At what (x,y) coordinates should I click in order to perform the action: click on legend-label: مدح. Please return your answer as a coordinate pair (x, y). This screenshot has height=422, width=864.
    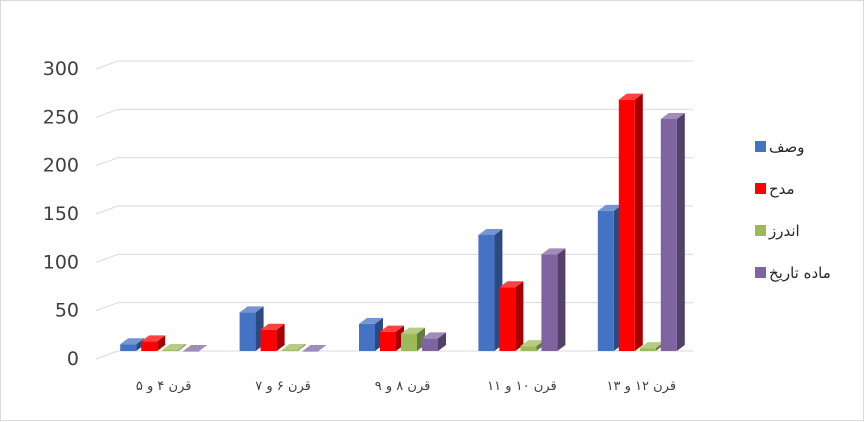
    Looking at the image, I should click on (782, 189).